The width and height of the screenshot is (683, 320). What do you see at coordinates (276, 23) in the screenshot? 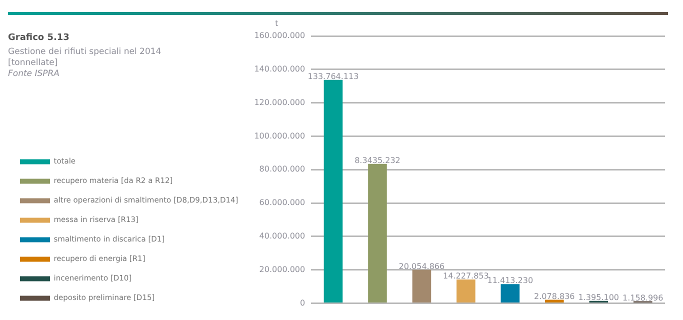
I see `y-axis-title: t` at bounding box center [276, 23].